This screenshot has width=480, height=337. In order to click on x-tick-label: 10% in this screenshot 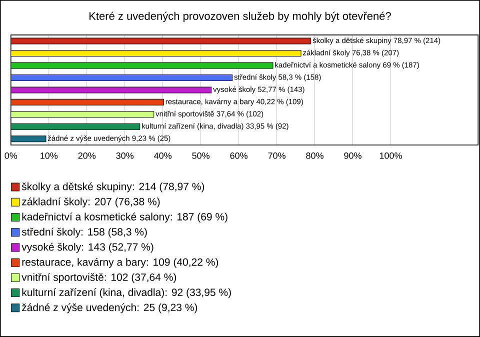, I will do `click(49, 155)`.